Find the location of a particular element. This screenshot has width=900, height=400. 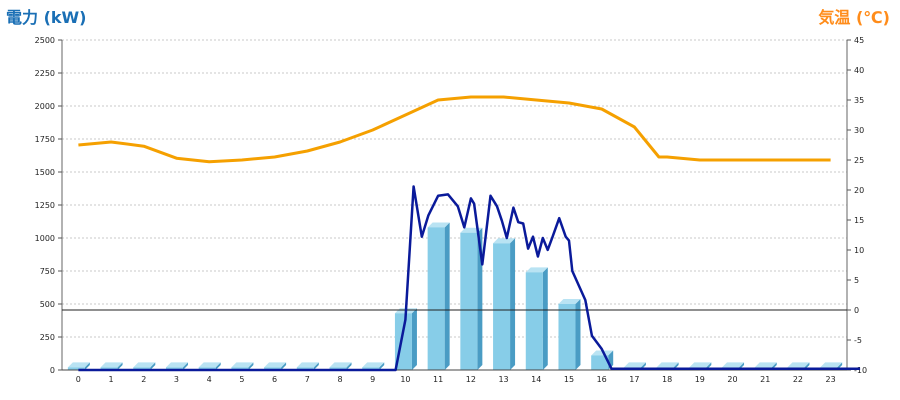

x-tick-label: 1 is located at coordinates (111, 379).